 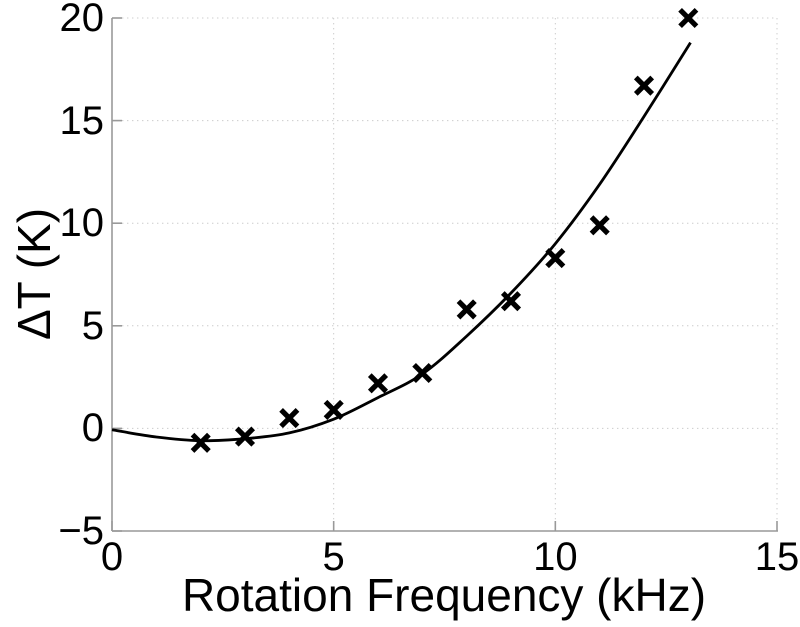 I want to click on y-tick-label: −5, so click(x=81, y=531).